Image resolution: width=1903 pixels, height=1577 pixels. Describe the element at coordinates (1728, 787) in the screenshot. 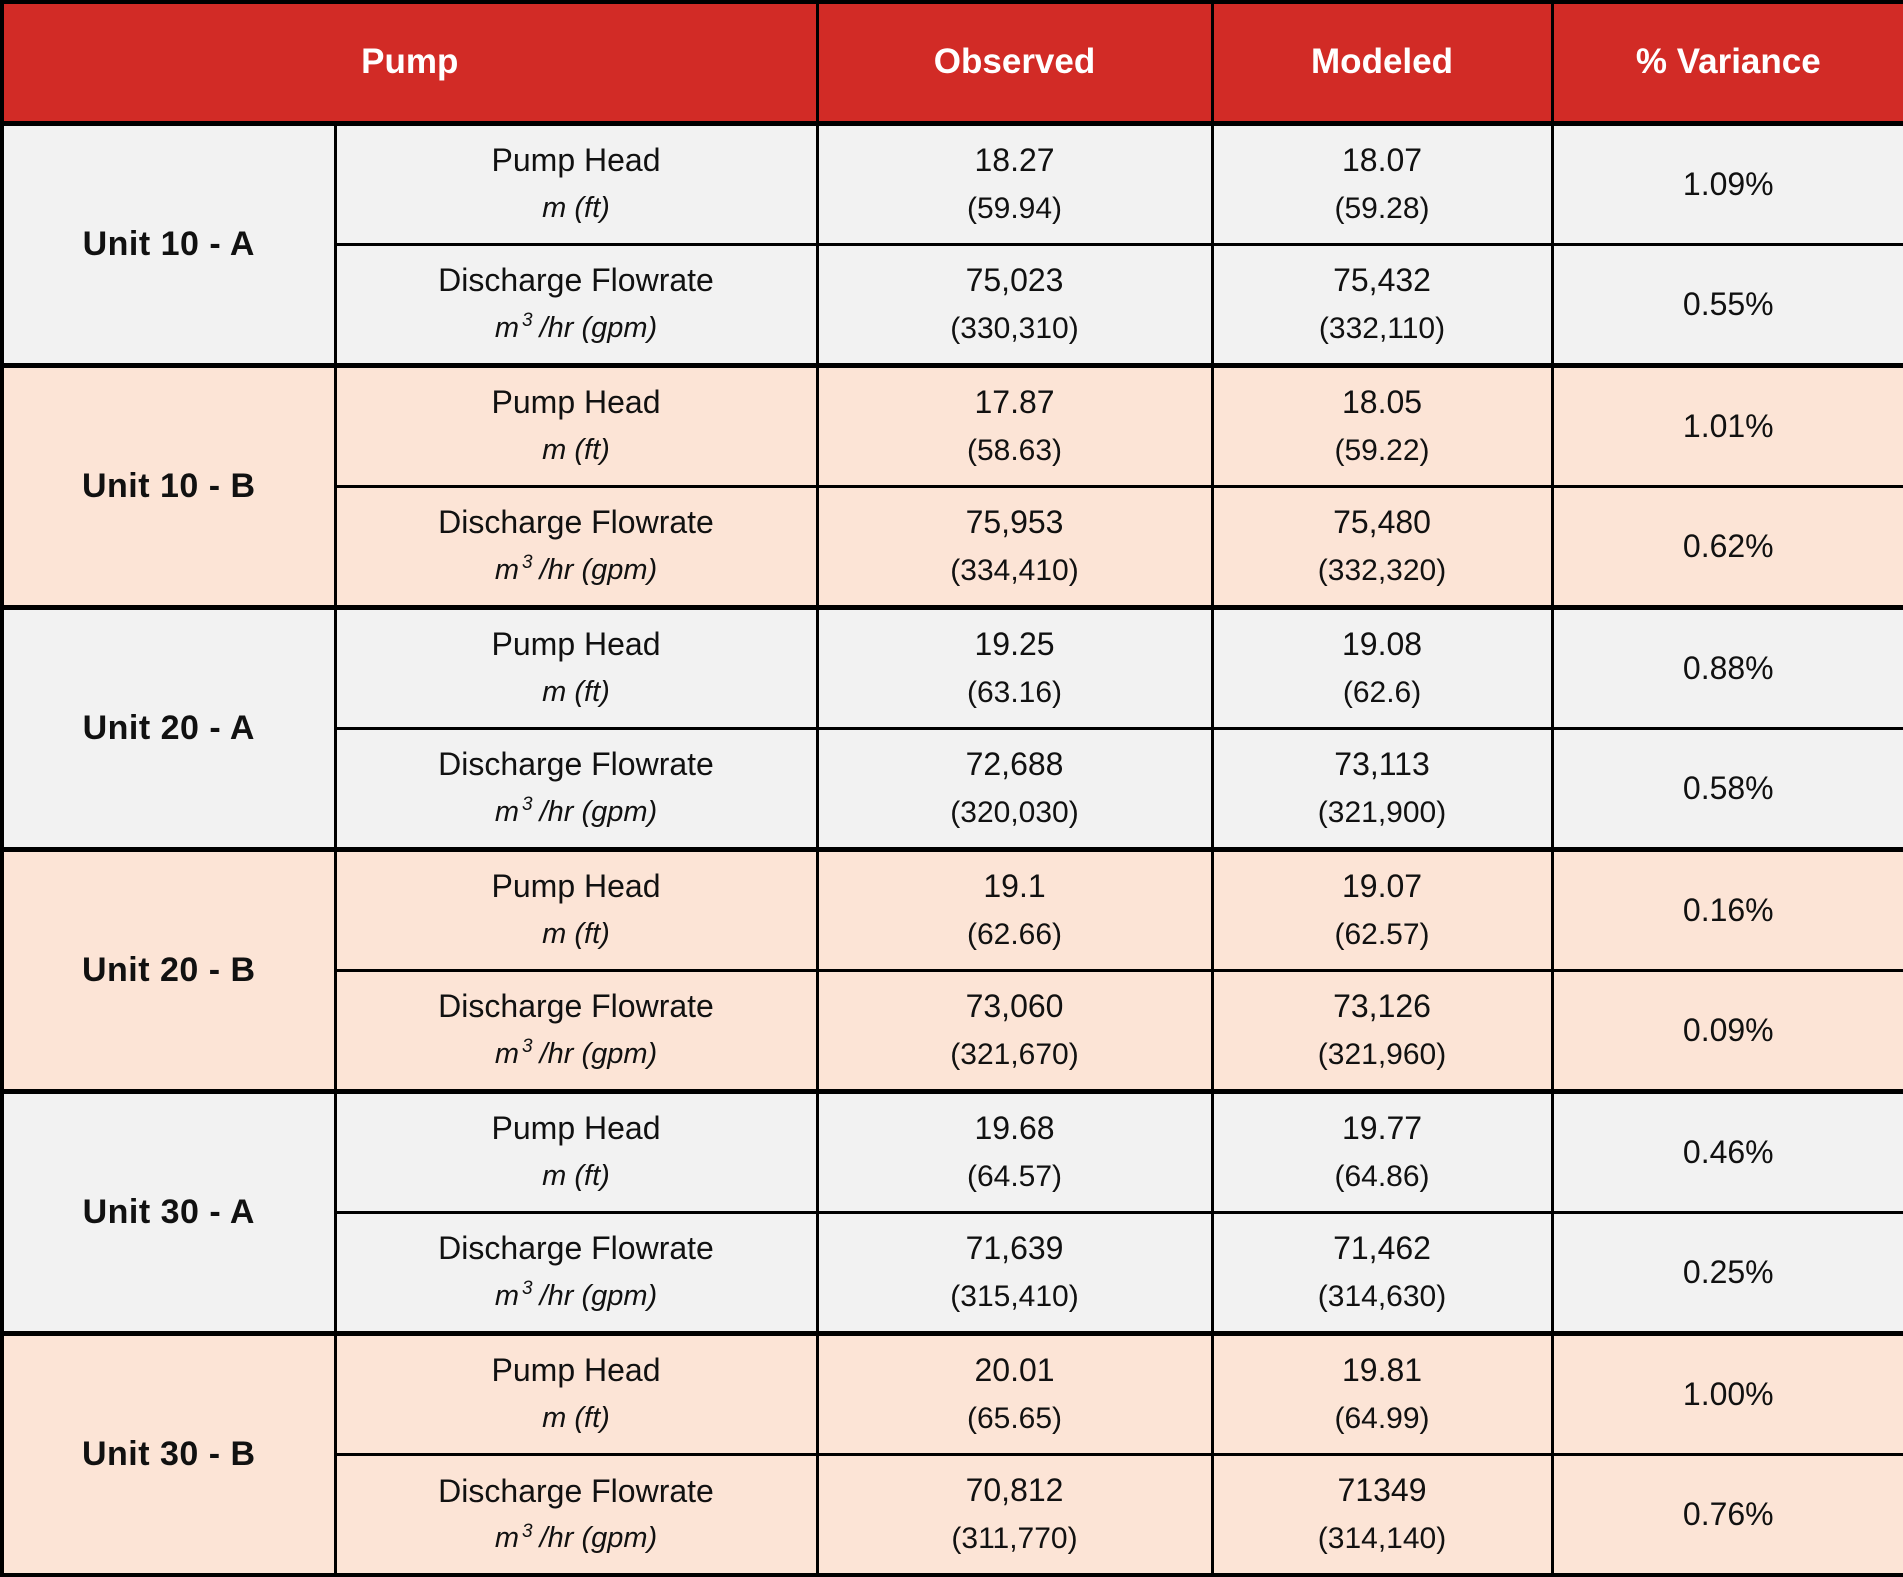

I see `variance-value: 0.58%` at that location.